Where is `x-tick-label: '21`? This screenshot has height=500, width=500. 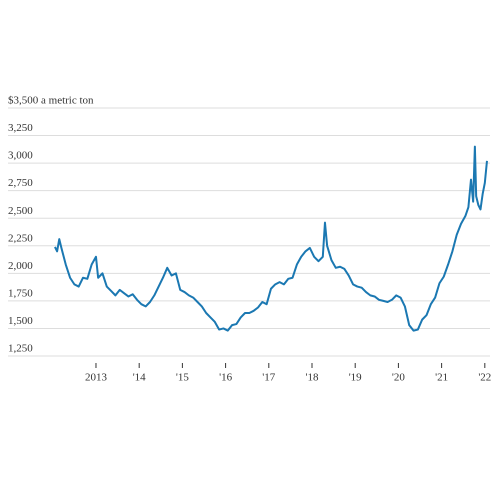 x-tick-label: '21 is located at coordinates (441, 378).